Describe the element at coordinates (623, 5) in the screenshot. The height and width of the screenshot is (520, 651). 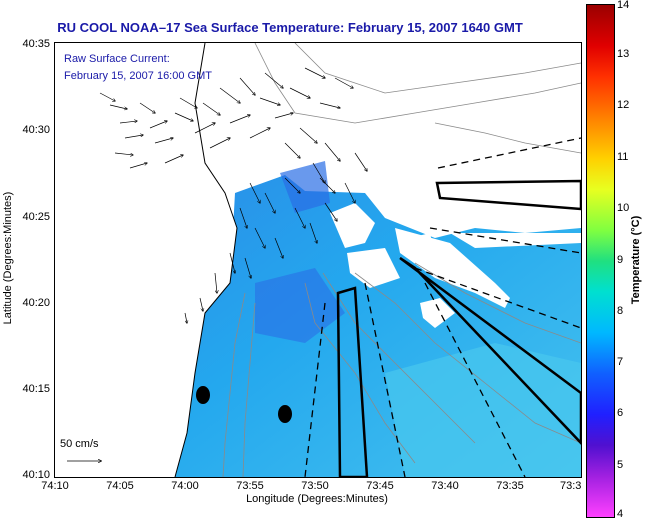
I see `colorbar-tick: 14` at that location.